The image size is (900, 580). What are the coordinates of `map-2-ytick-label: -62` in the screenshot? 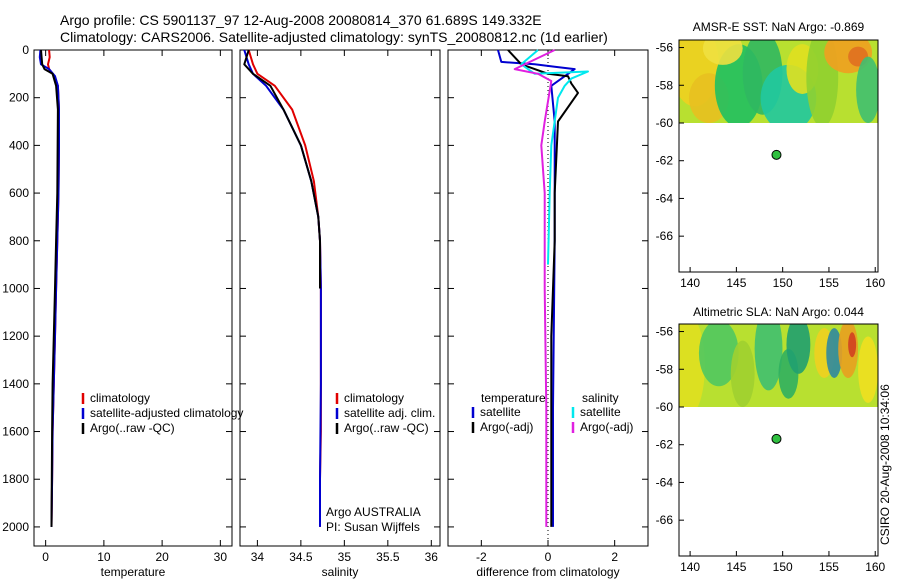 It's located at (665, 445).